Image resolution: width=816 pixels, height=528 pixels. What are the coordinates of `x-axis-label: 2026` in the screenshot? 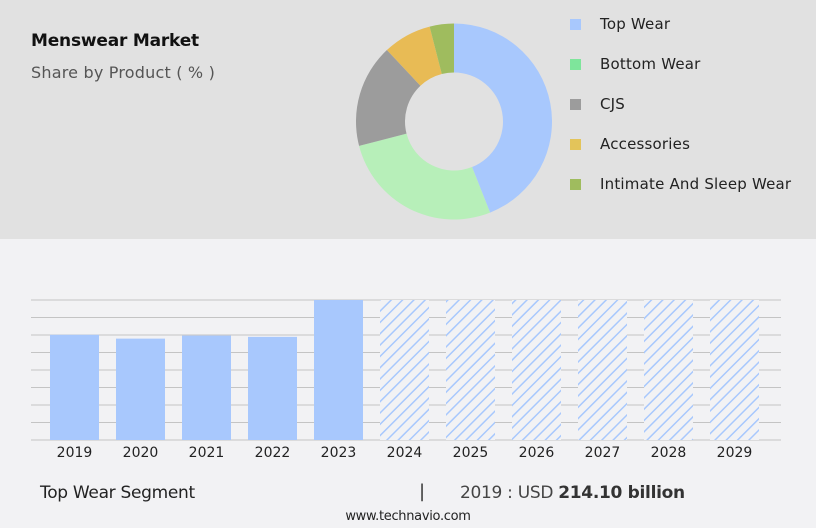 It's located at (536, 453).